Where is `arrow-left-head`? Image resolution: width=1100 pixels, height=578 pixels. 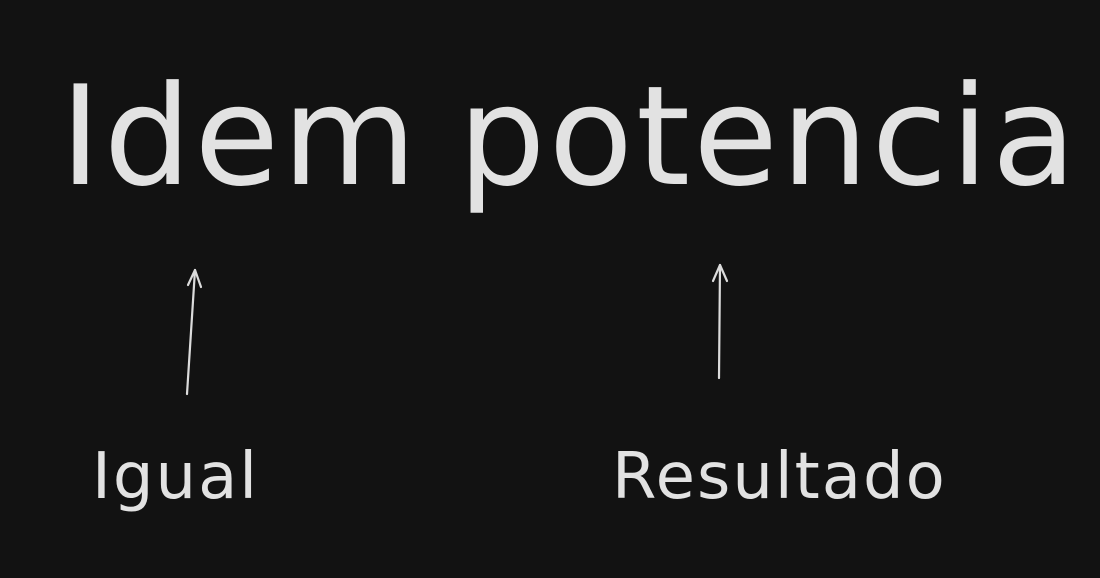
arrow-left-head is located at coordinates (194, 278).